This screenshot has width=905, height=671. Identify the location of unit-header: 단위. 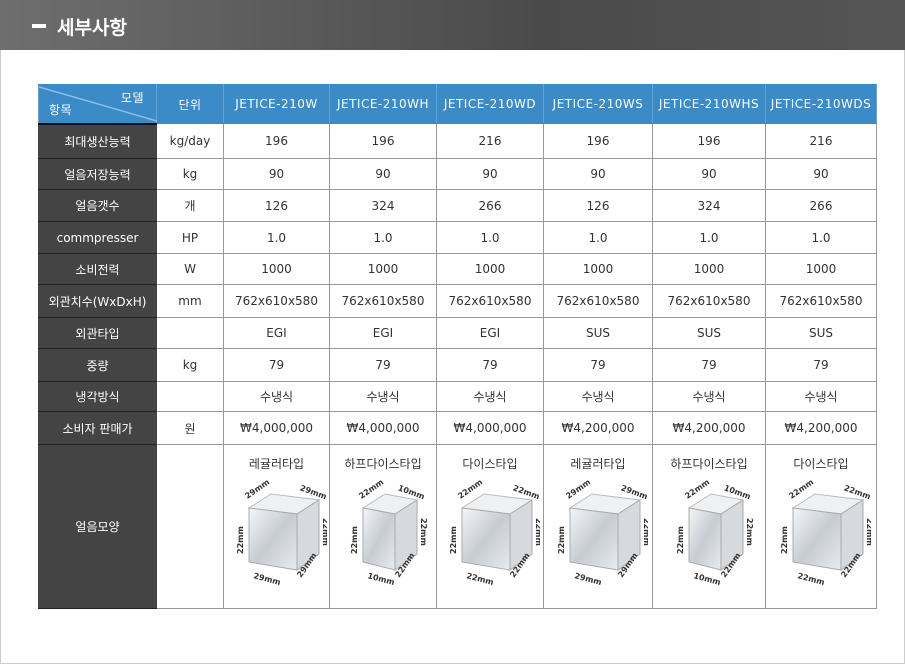
(190, 104).